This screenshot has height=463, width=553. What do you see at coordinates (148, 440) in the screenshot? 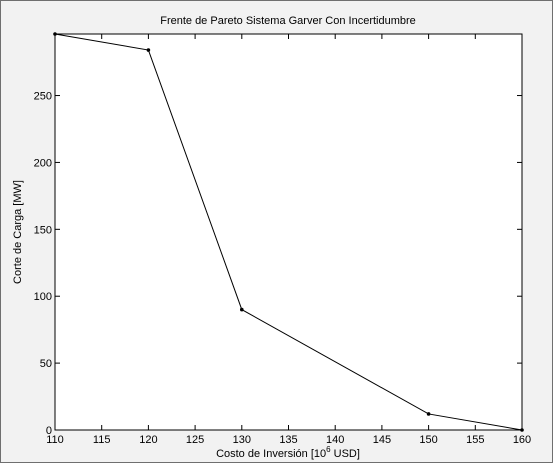
I see `x-tick-label: 120` at bounding box center [148, 440].